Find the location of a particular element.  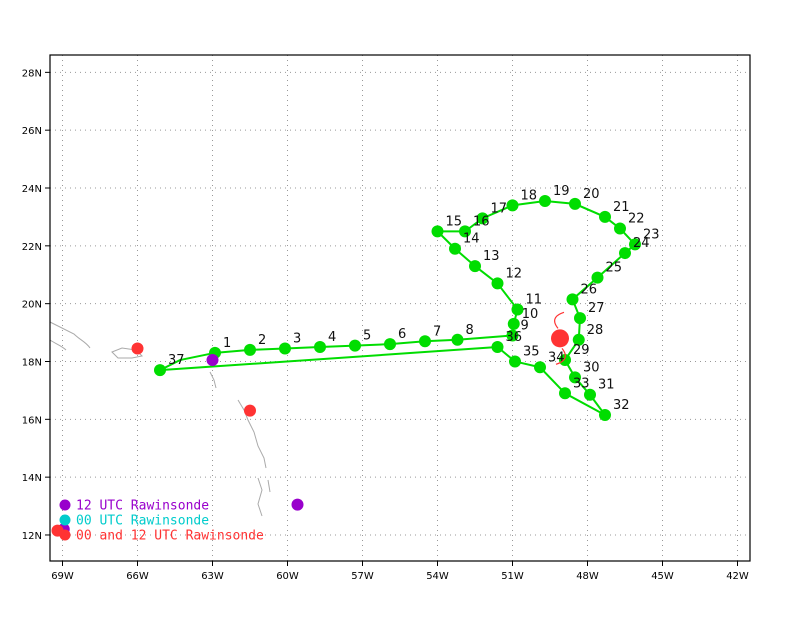

track-point-label: 33 is located at coordinates (581, 383).